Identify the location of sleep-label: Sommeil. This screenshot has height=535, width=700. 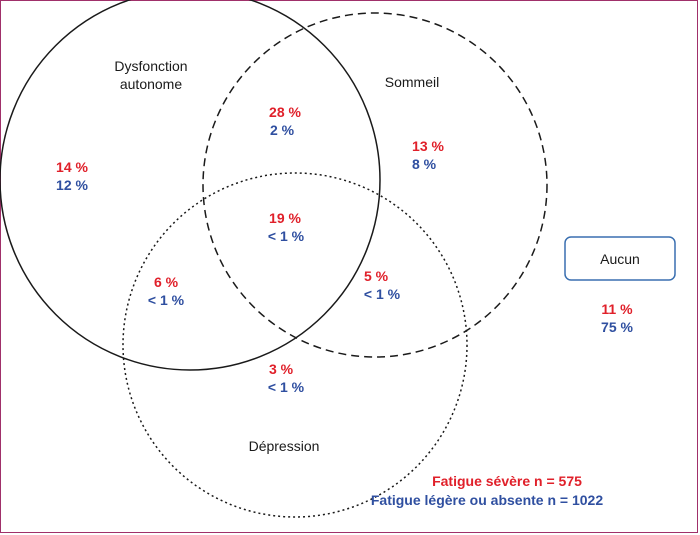
(412, 82).